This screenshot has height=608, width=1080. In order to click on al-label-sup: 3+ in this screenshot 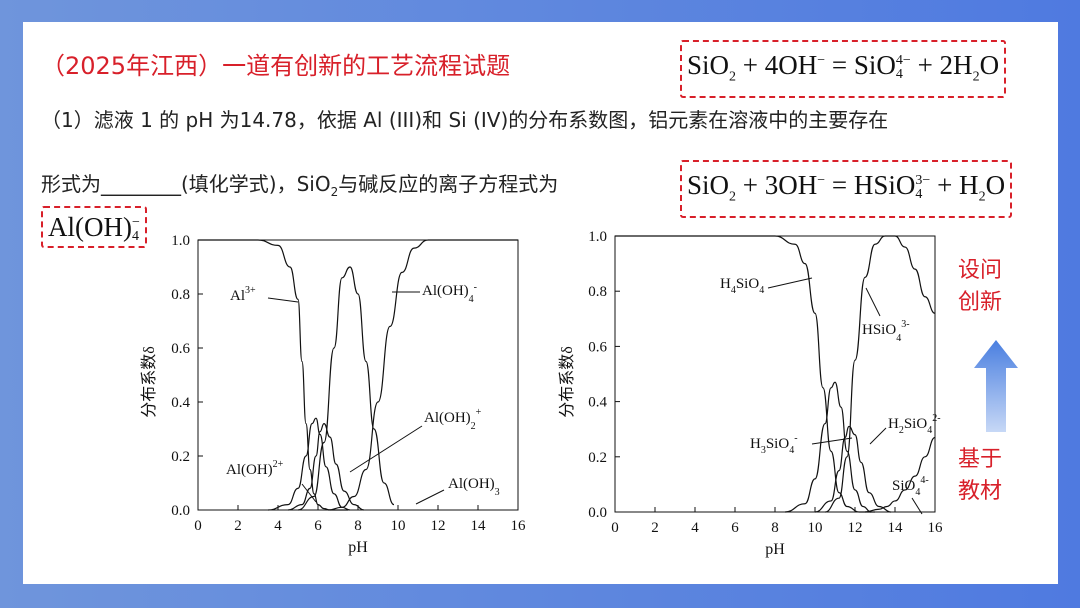, I will do `click(250, 290)`.